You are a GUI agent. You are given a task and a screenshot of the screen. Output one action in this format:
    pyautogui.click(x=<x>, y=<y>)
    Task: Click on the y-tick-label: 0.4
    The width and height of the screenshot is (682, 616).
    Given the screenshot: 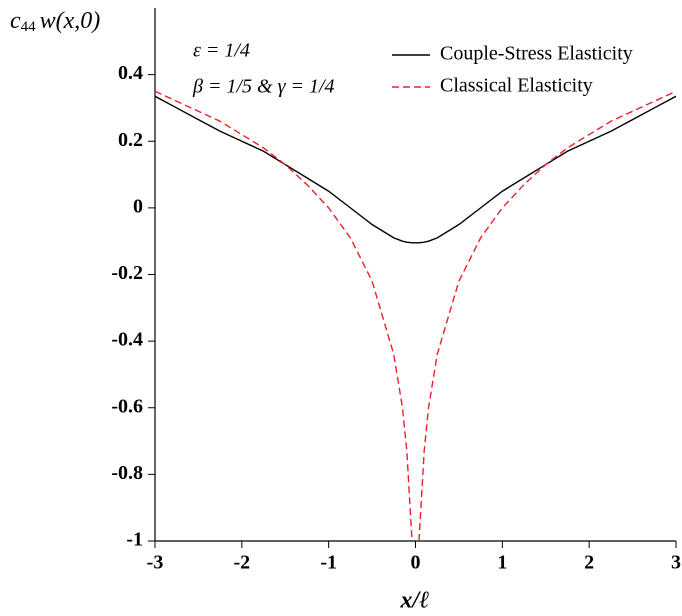 What is the action you would take?
    pyautogui.click(x=130, y=73)
    